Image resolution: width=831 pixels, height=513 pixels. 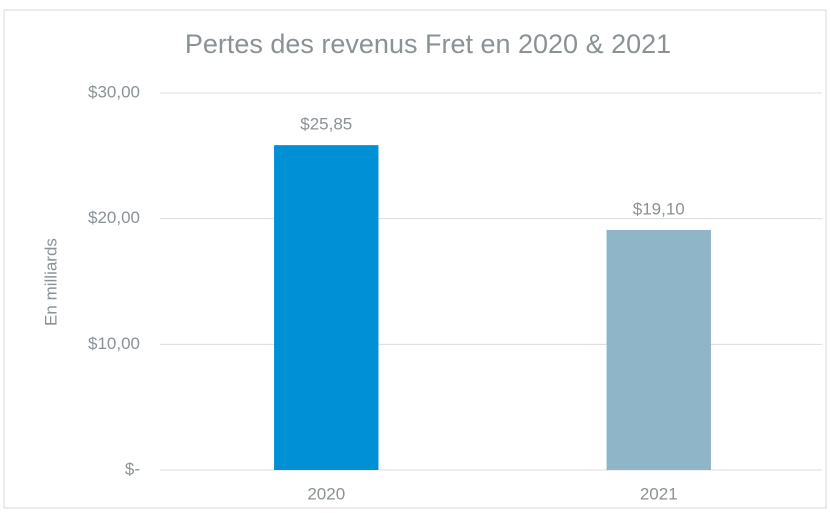 What do you see at coordinates (428, 44) in the screenshot?
I see `chart-title: Pertes des revenus Fret en 2020 & 2021` at bounding box center [428, 44].